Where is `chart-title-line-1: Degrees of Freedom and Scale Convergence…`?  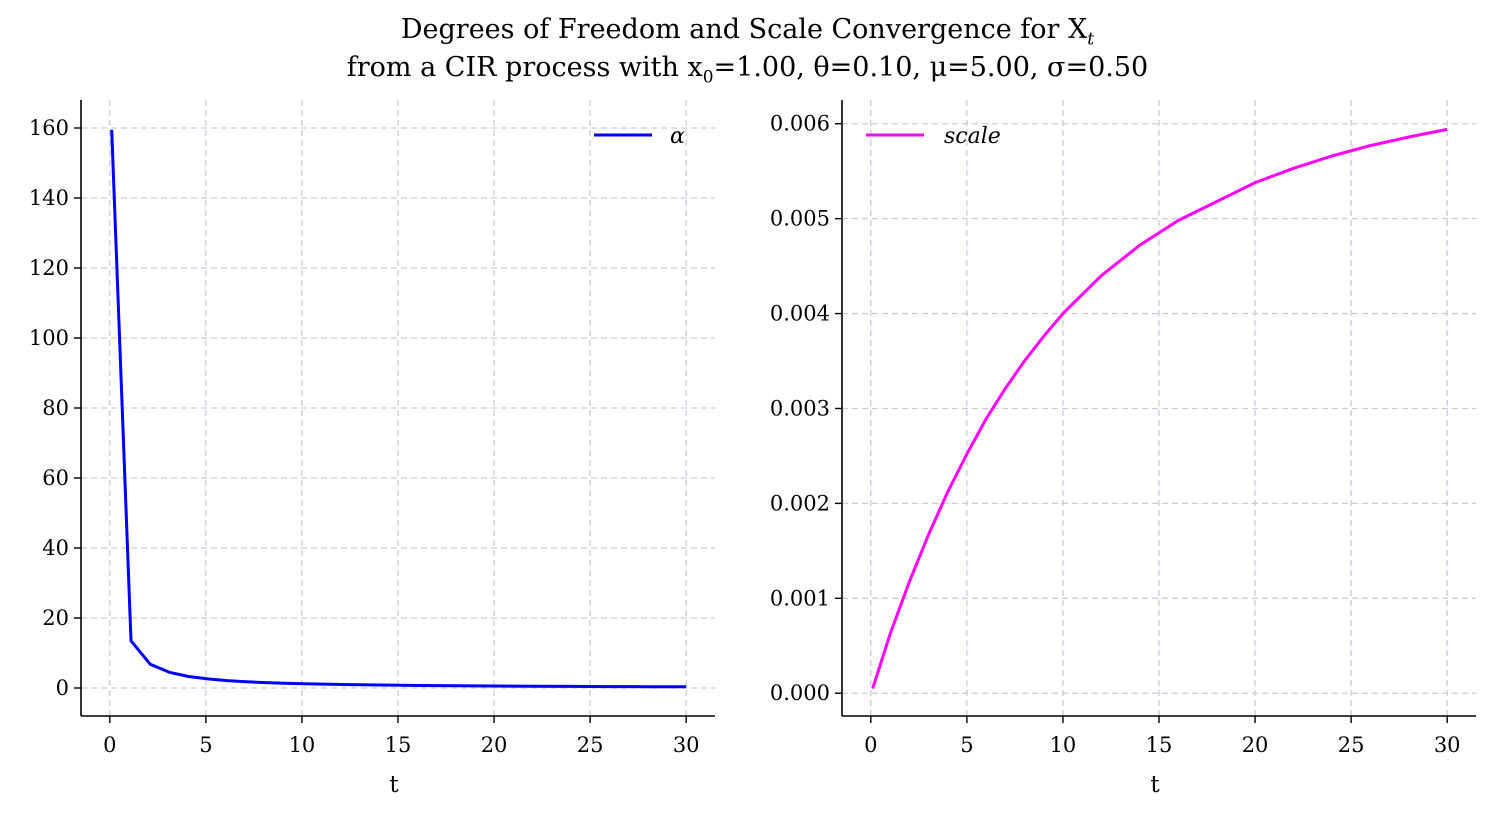 chart-title-line-1: Degrees of Freedom and Scale Convergence… is located at coordinates (747, 32).